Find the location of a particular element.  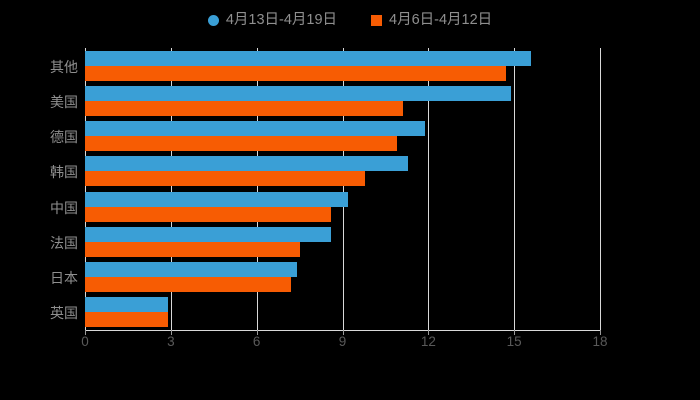

x-tick-label-0: 0 is located at coordinates (85, 341).